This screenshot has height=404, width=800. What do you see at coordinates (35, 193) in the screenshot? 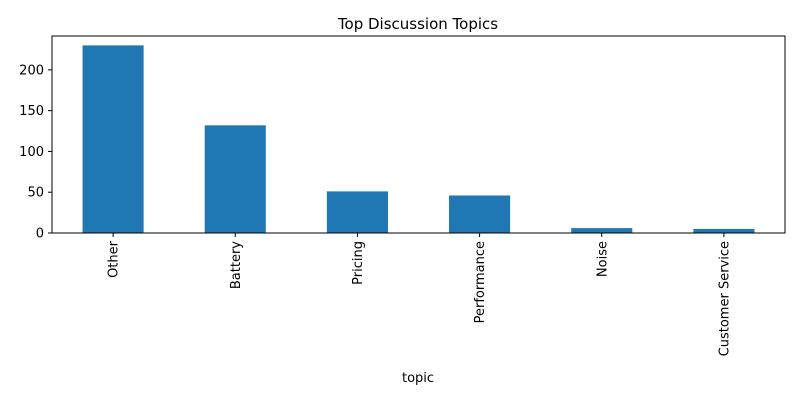
I see `y-tick-label: 50` at bounding box center [35, 193].